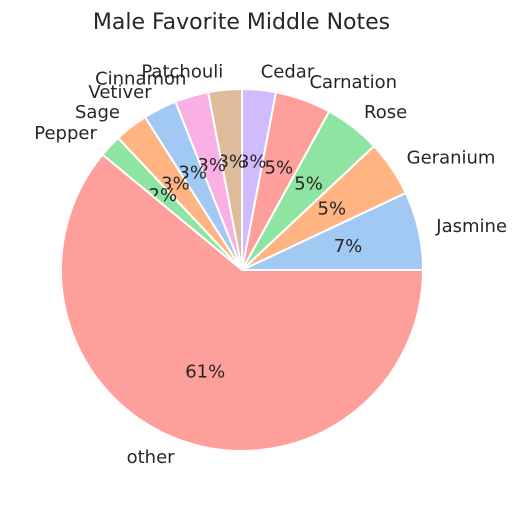 This screenshot has height=513, width=529. Describe the element at coordinates (332, 208) in the screenshot. I see `pct-label-geranium: 5%` at that location.